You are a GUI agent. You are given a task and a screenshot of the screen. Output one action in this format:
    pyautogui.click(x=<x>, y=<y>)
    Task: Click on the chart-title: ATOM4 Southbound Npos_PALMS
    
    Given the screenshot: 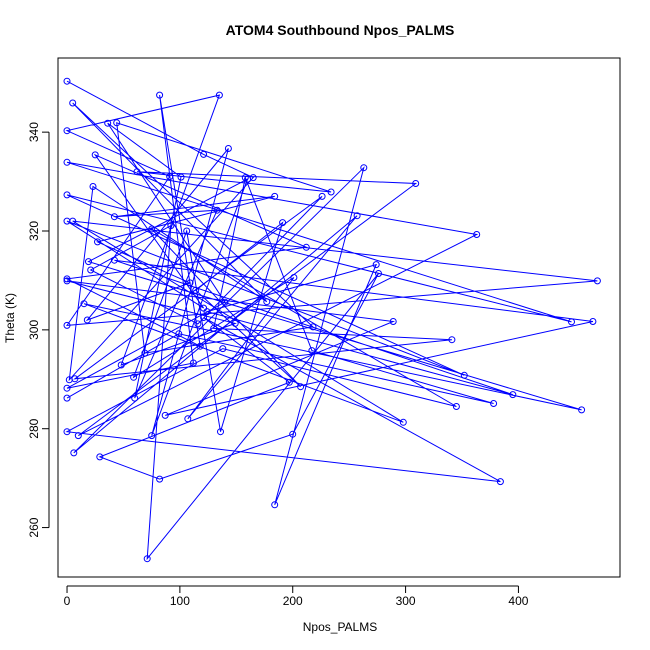 What is the action you would take?
    pyautogui.click(x=340, y=30)
    